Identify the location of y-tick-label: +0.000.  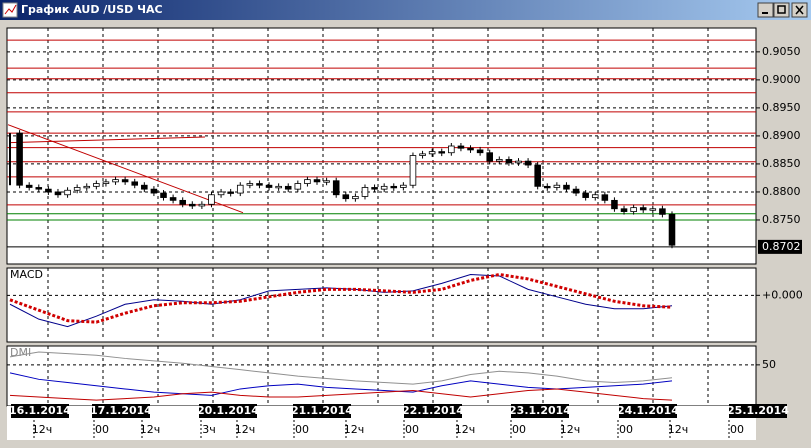
(782, 294).